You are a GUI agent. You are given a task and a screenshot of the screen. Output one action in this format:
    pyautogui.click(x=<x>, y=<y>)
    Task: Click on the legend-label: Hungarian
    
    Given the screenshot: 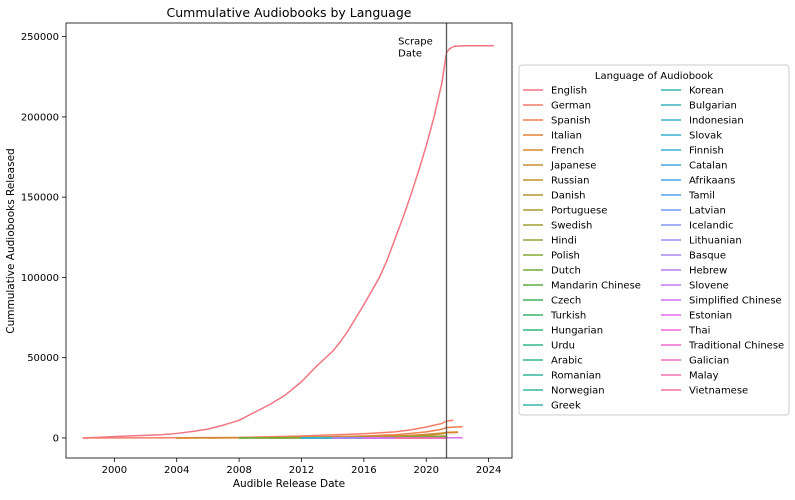 What is the action you would take?
    pyautogui.click(x=577, y=331)
    